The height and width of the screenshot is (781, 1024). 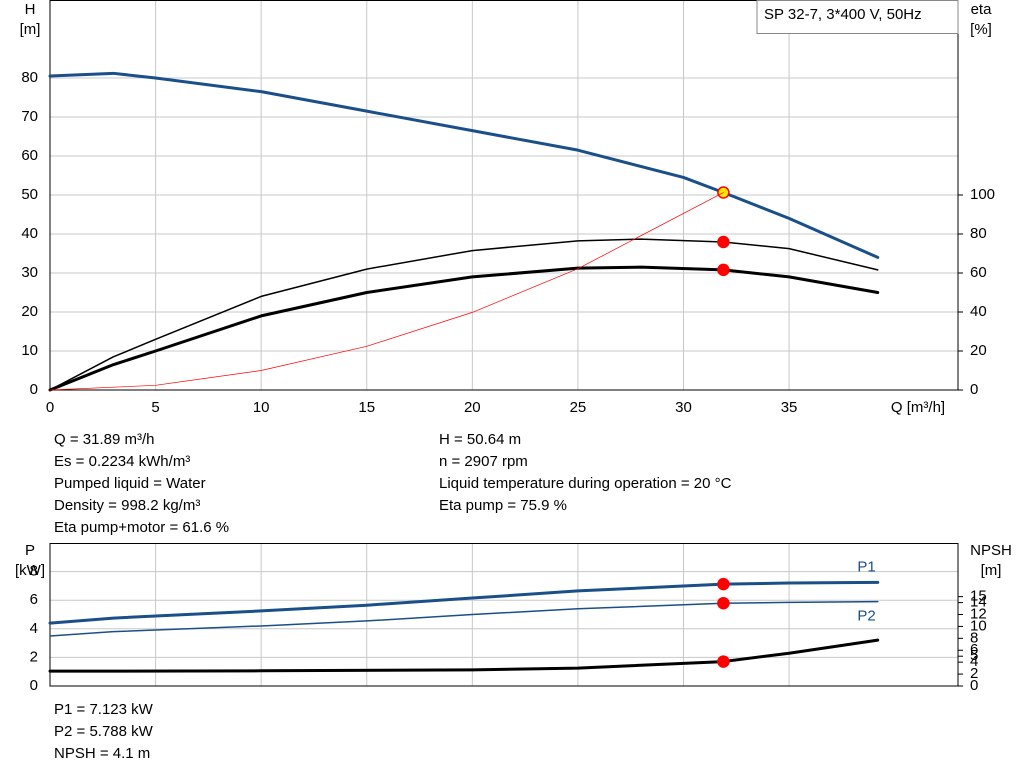 I want to click on y2-tick-label: 80, so click(x=978, y=233).